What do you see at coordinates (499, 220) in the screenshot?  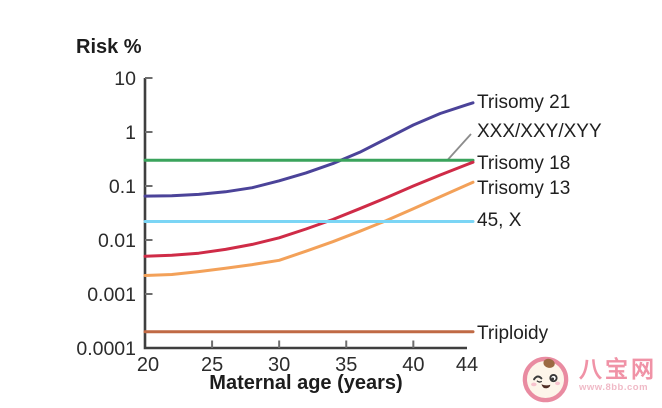 I see `series-label-45-x: 45, X` at bounding box center [499, 220].